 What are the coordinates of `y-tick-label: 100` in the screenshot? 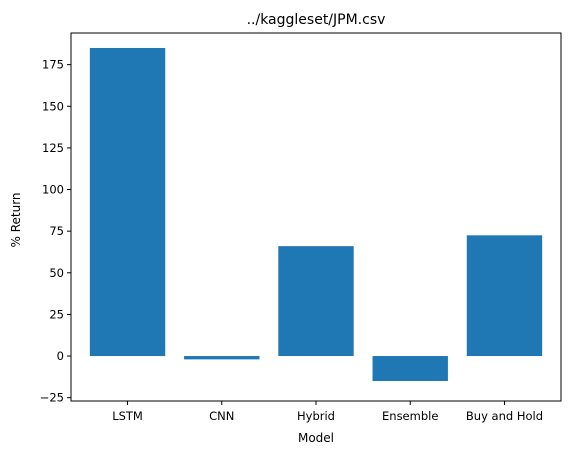 It's located at (53, 190).